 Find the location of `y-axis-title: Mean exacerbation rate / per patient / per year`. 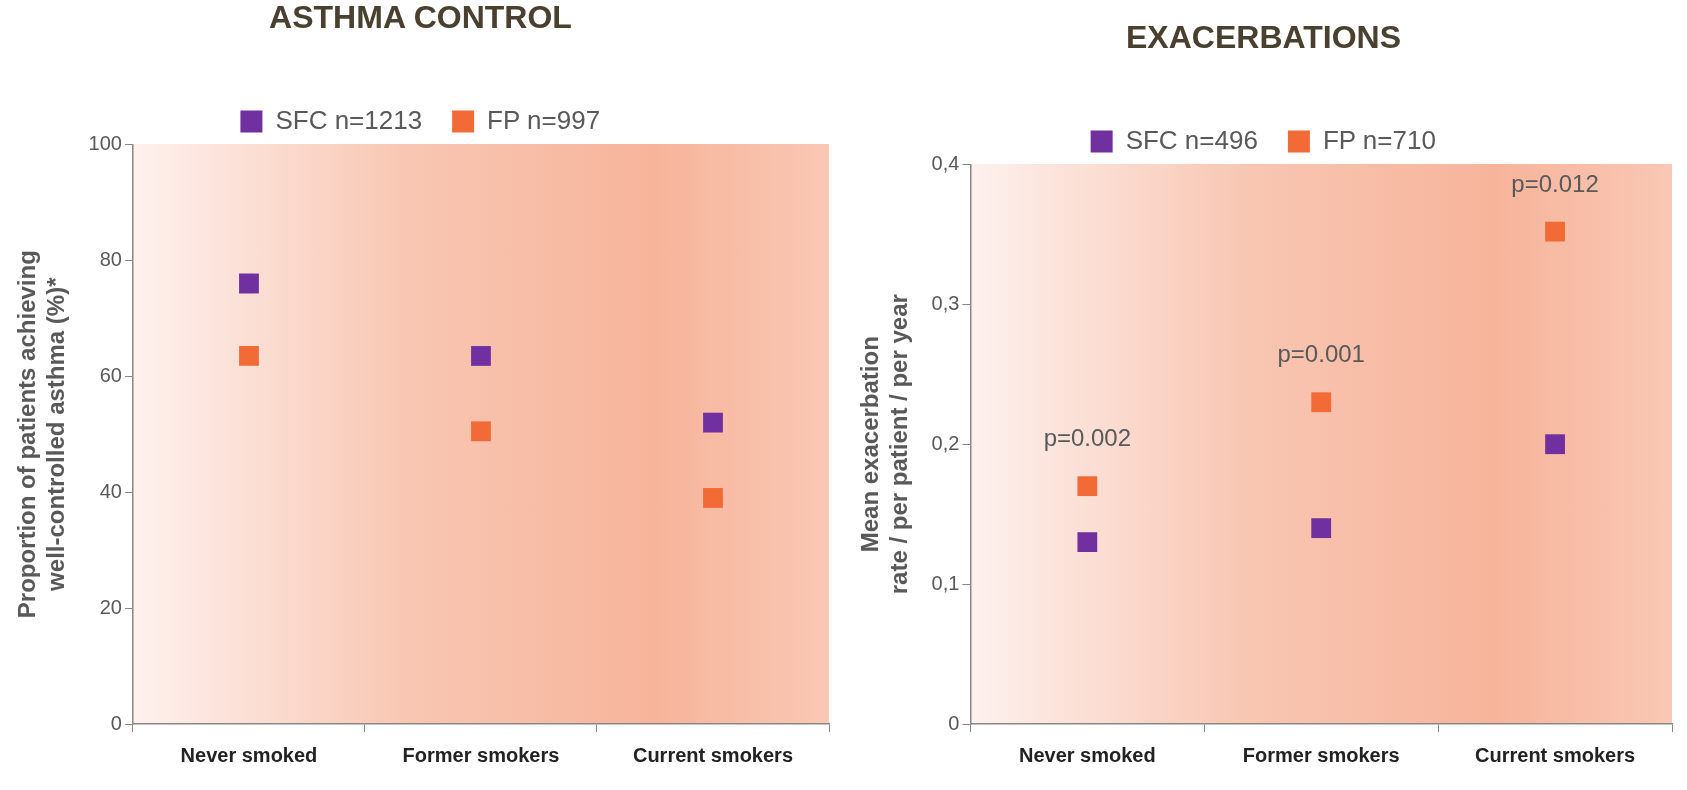

y-axis-title: Mean exacerbation rate / per patient / per year is located at coordinates (884, 444).